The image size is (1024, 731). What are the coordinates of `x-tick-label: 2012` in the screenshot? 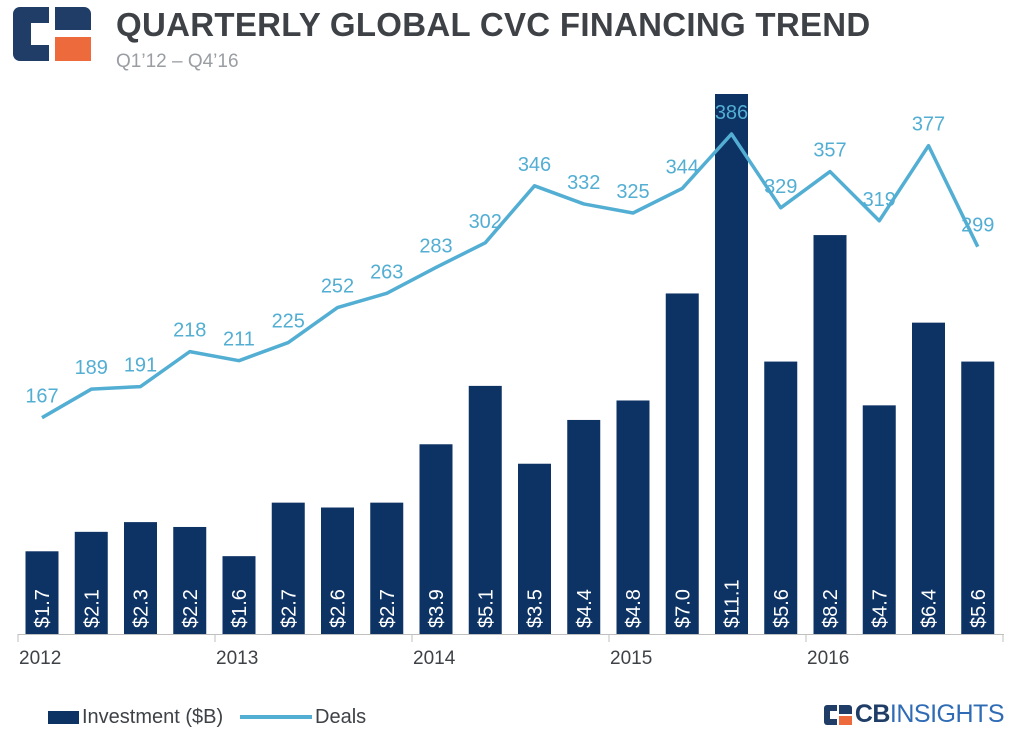 It's located at (40, 658).